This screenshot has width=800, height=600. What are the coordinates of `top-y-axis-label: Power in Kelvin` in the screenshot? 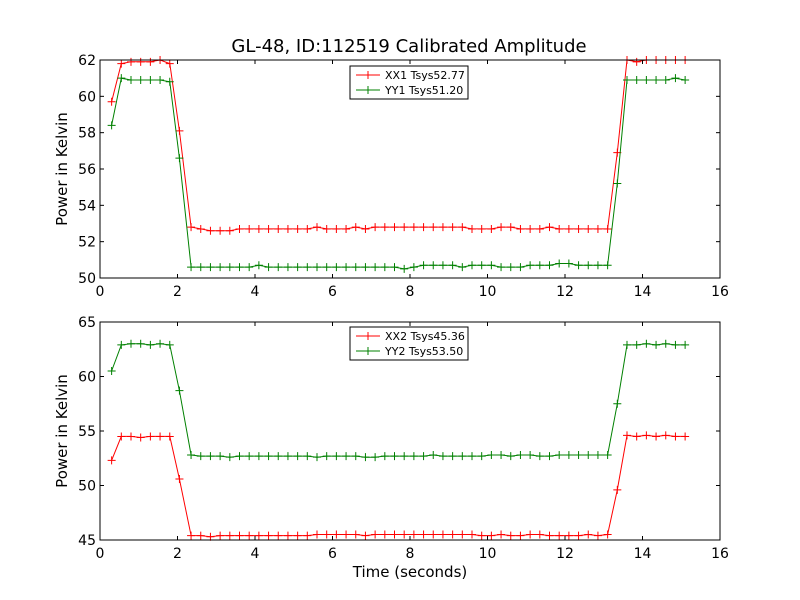 It's located at (62, 169).